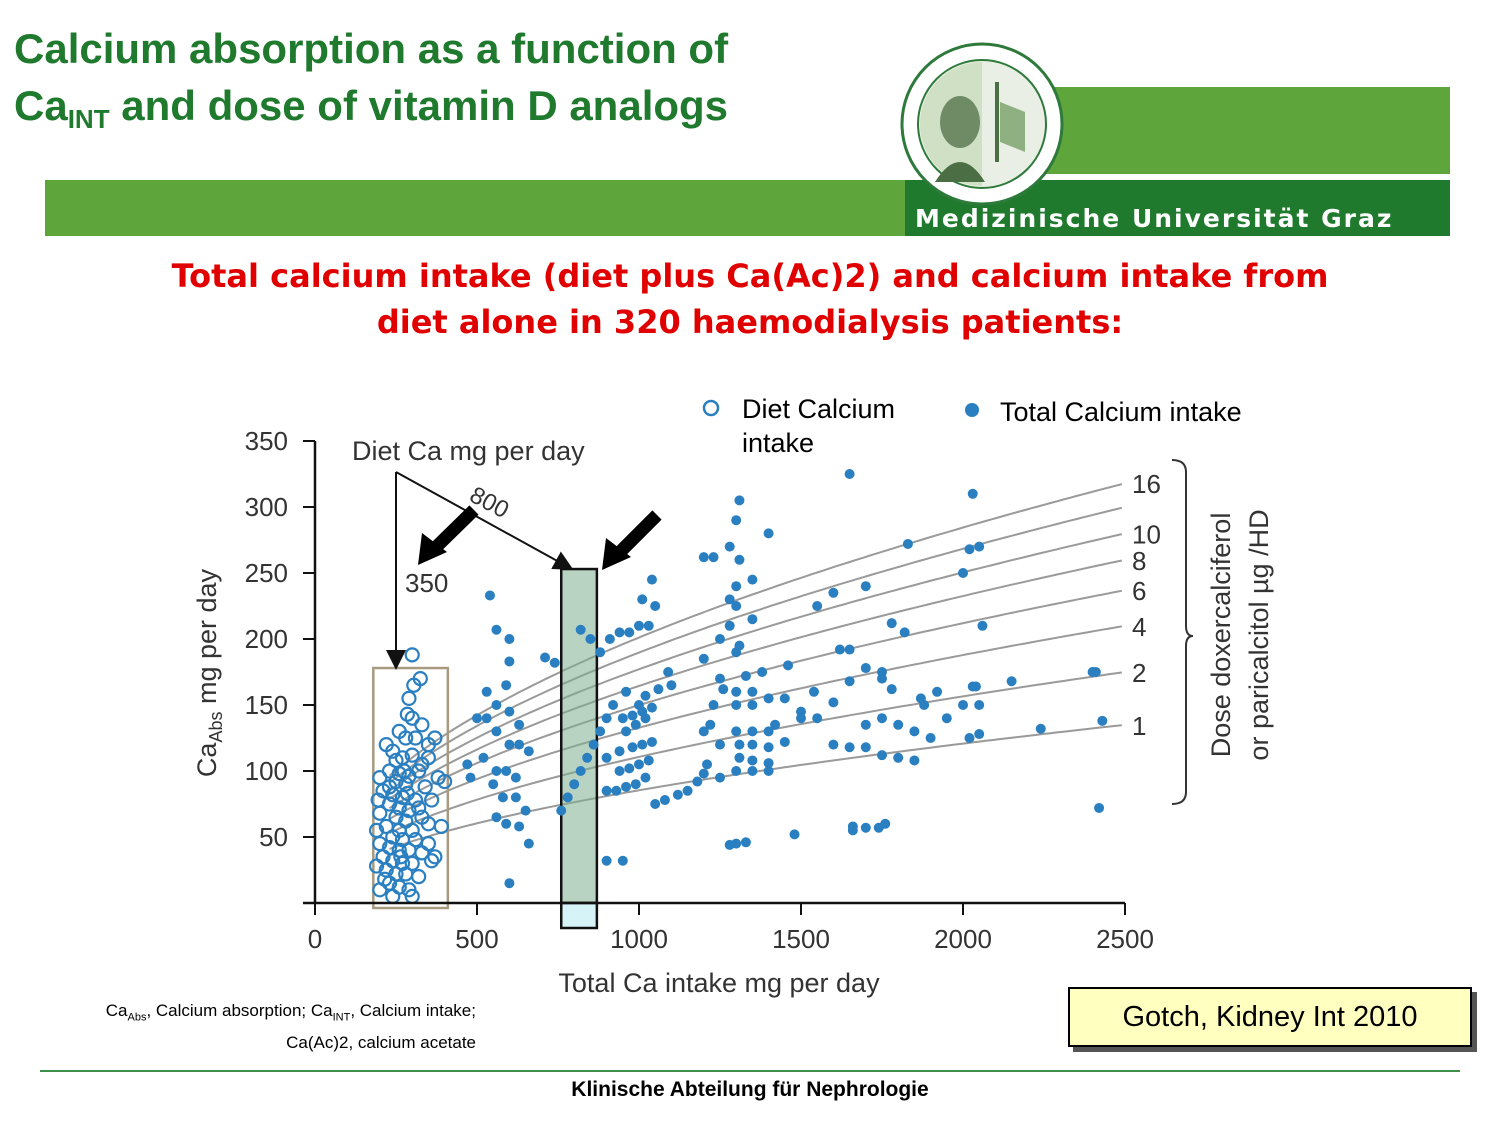 This screenshot has height=1125, width=1500. Describe the element at coordinates (1182, 632) in the screenshot. I see `dose-brace` at that location.